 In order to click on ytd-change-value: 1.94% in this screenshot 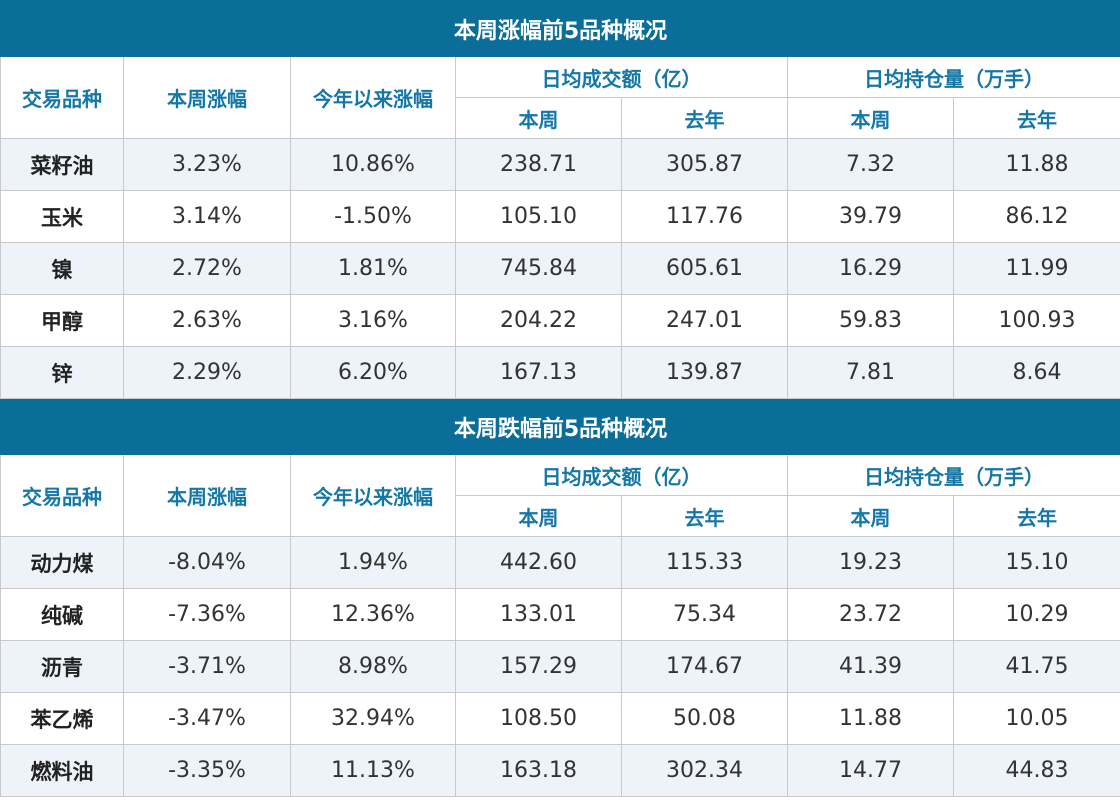, I will do `click(373, 562)`.